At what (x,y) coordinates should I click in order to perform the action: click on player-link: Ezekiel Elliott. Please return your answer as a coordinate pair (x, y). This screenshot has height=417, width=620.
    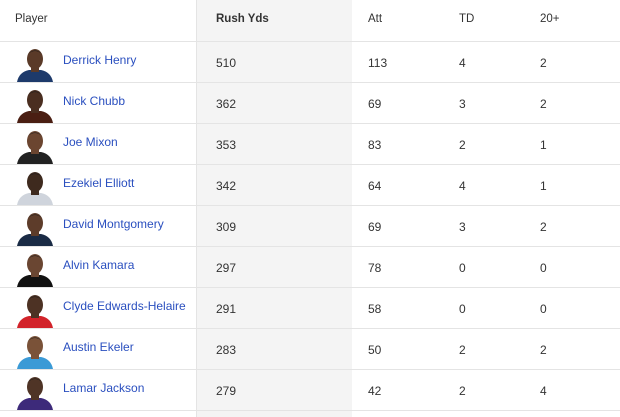
    Looking at the image, I should click on (99, 183).